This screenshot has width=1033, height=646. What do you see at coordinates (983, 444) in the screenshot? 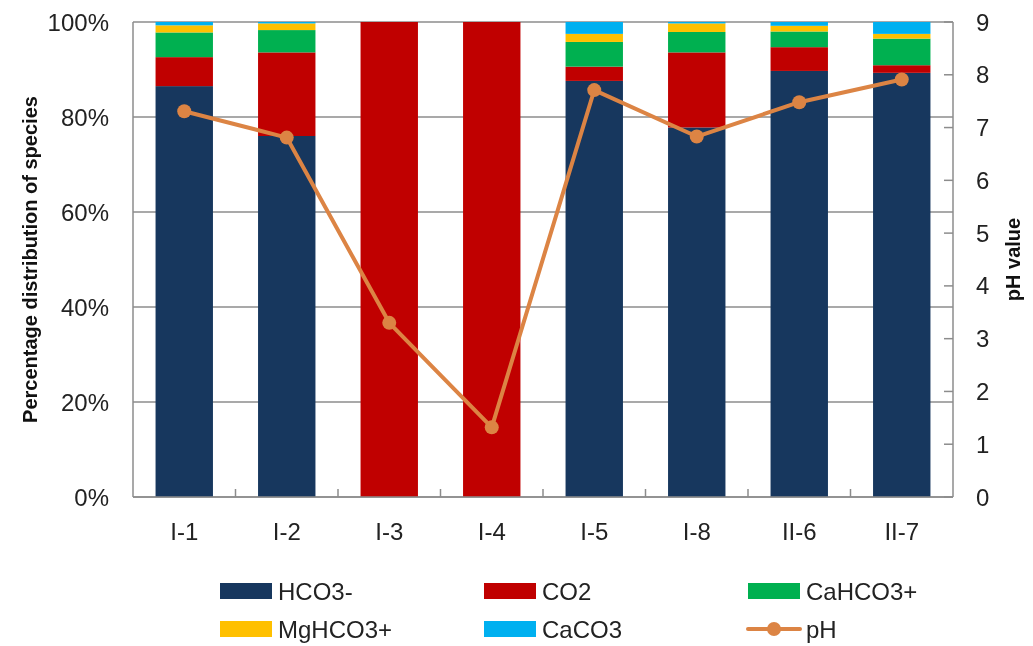
I see `y2-tick-label: 1` at bounding box center [983, 444].